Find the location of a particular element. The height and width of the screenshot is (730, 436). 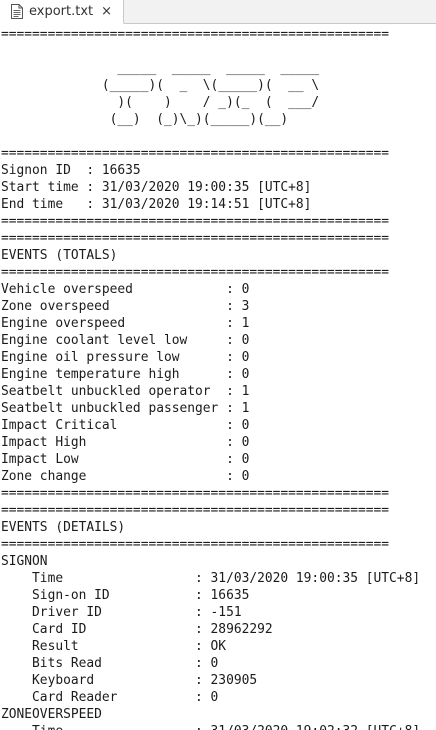

text-line: )( ) / _)(_ ( ___/ is located at coordinates (210, 102).